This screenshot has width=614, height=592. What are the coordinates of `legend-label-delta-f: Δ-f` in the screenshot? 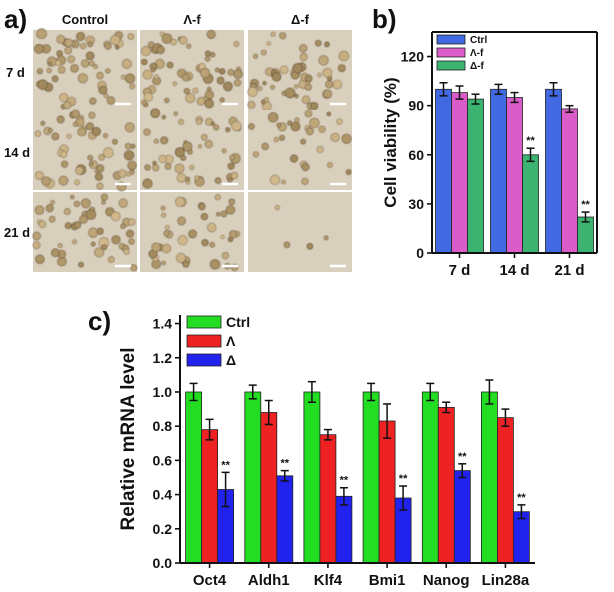 It's located at (477, 66).